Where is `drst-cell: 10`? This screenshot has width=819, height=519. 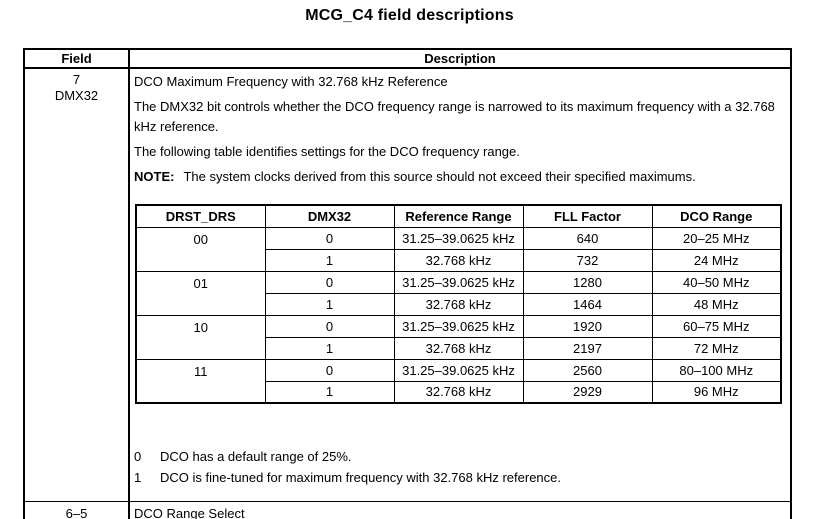 drst-cell: 10 is located at coordinates (200, 337).